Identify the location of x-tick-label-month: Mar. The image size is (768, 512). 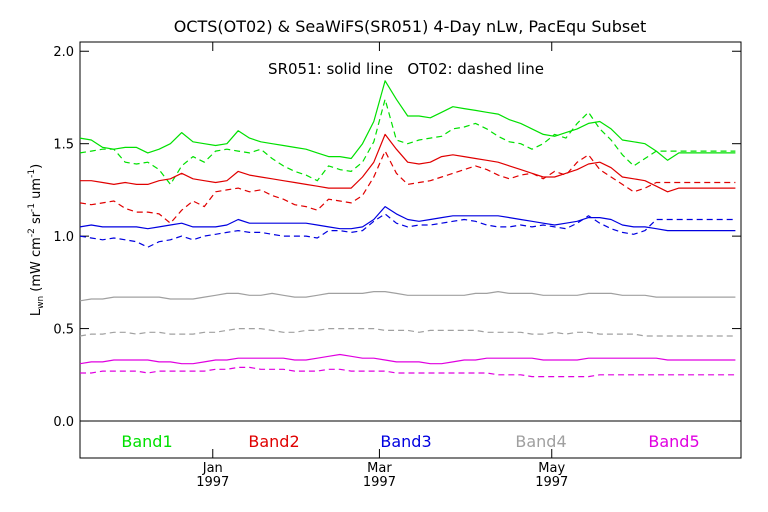
(379, 468).